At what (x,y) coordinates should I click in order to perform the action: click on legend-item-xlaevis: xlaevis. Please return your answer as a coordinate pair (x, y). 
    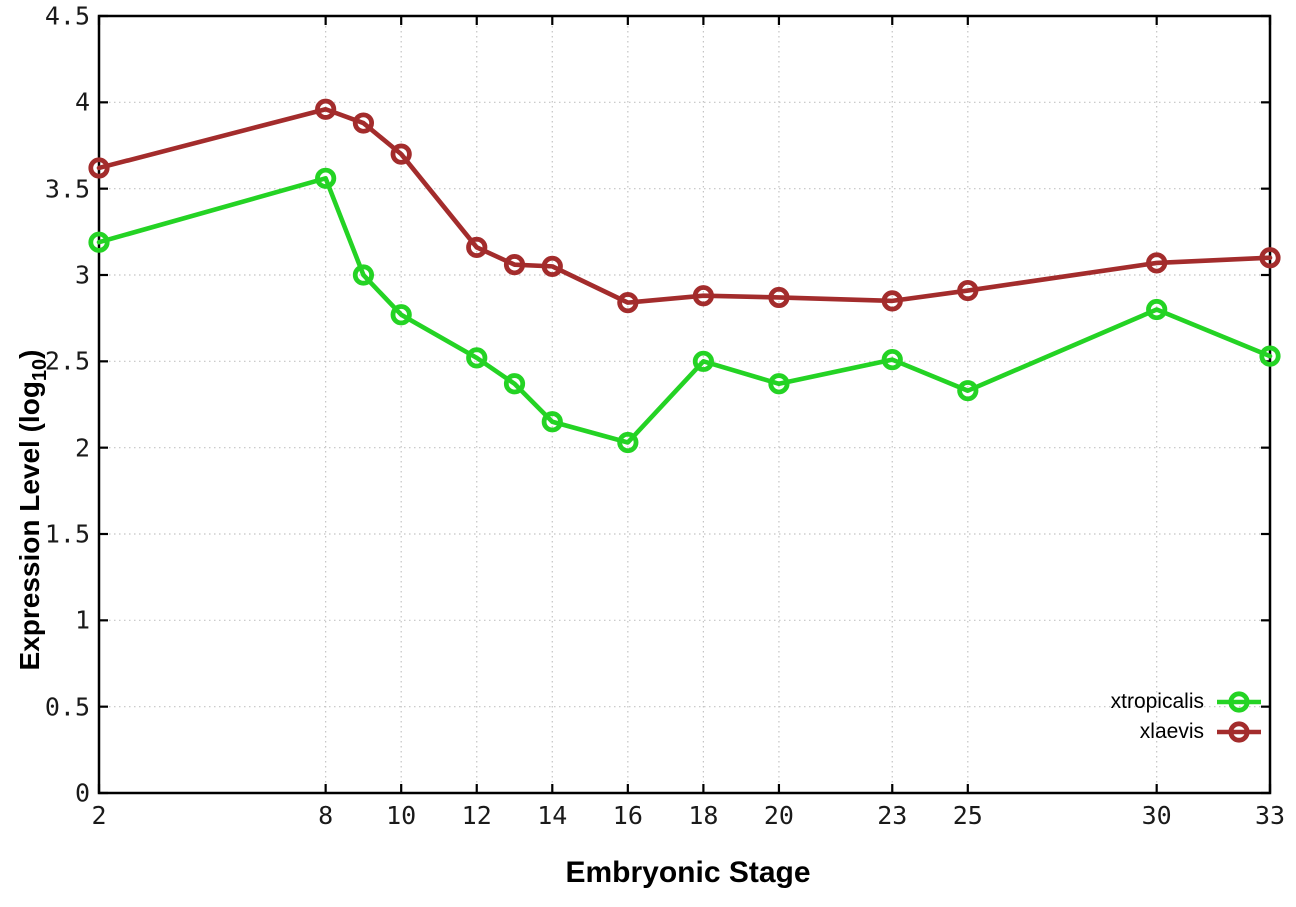
    Looking at the image, I should click on (1187, 732).